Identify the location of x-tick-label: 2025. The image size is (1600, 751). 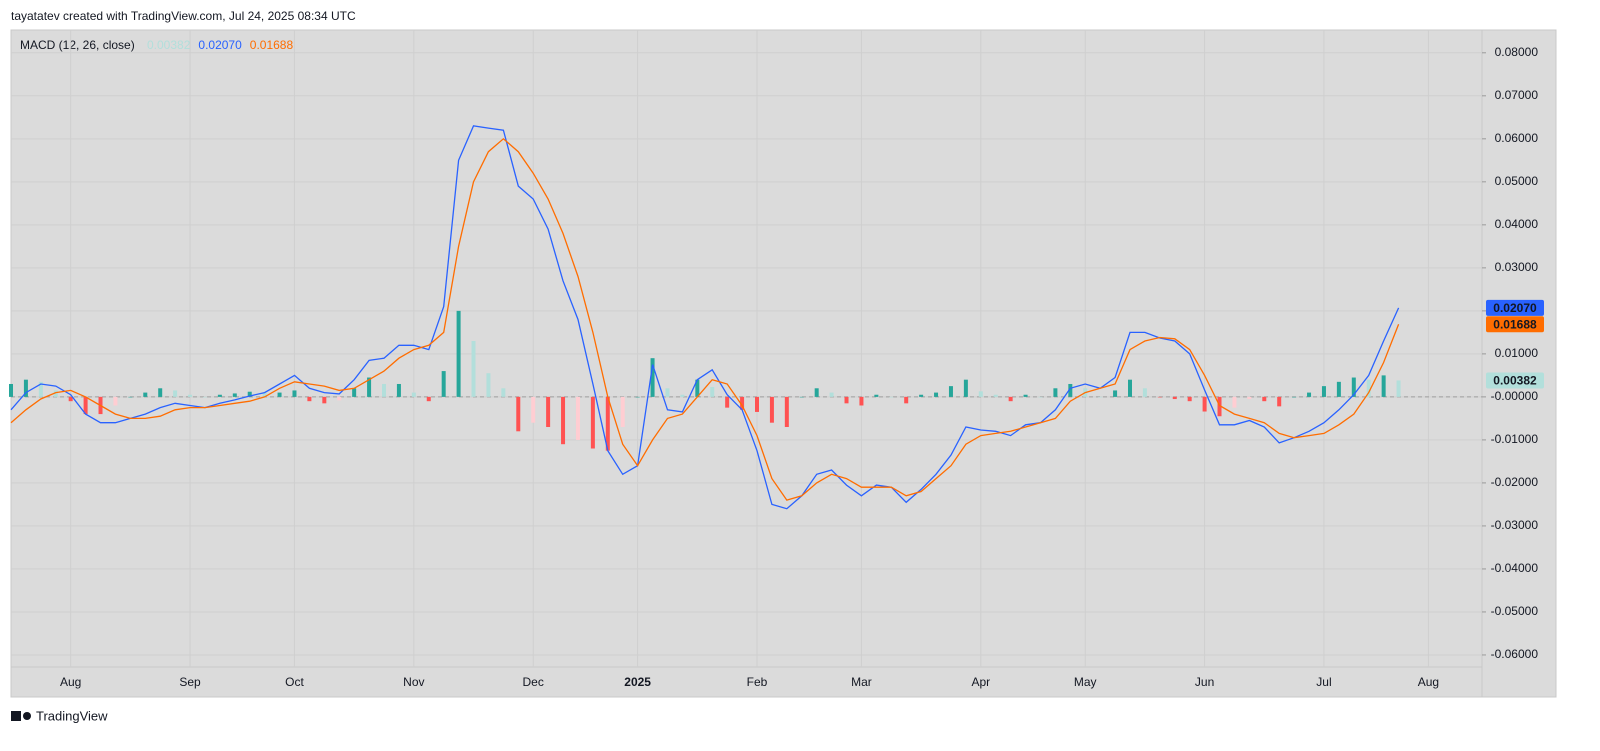
(637, 682).